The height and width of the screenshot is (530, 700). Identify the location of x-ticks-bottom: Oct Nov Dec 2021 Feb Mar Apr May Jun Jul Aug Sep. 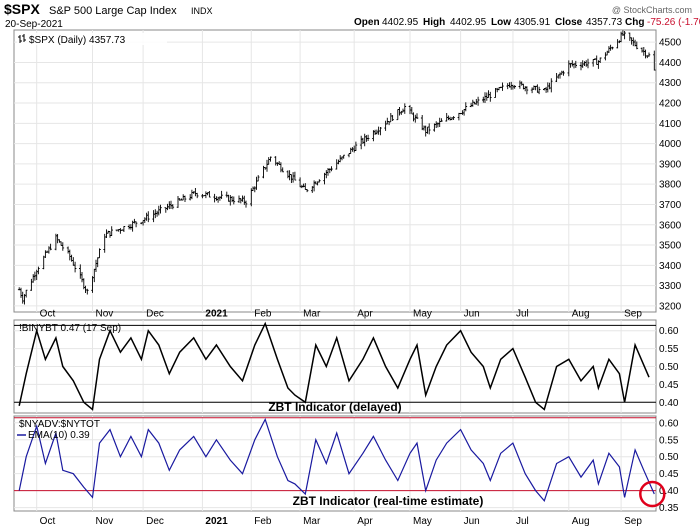
(341, 521).